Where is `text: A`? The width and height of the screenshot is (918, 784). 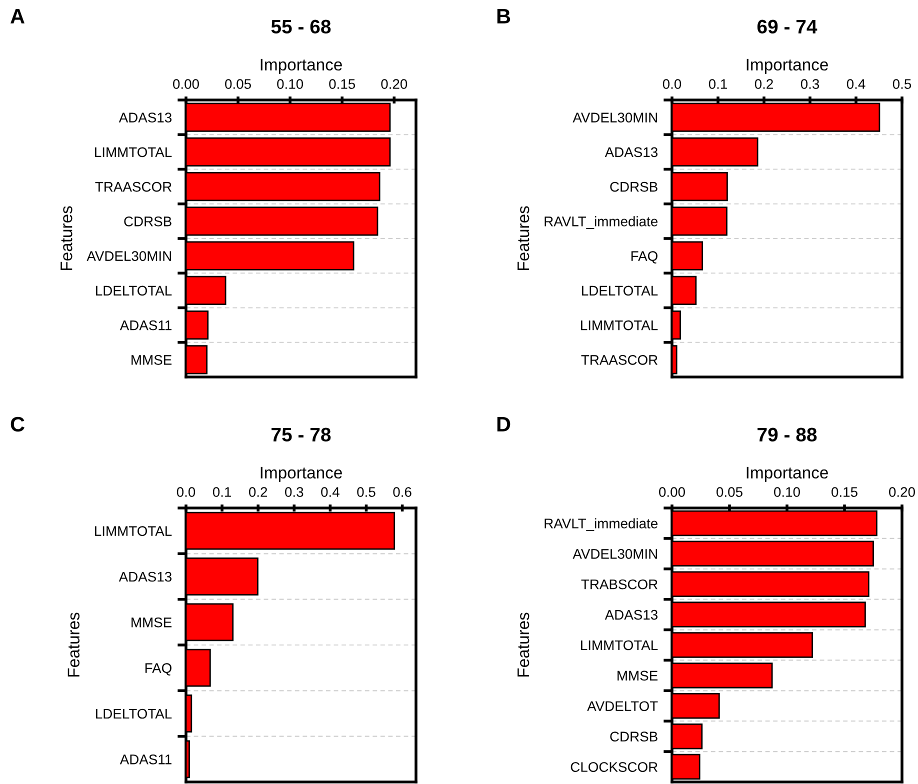
text: A is located at coordinates (17, 16).